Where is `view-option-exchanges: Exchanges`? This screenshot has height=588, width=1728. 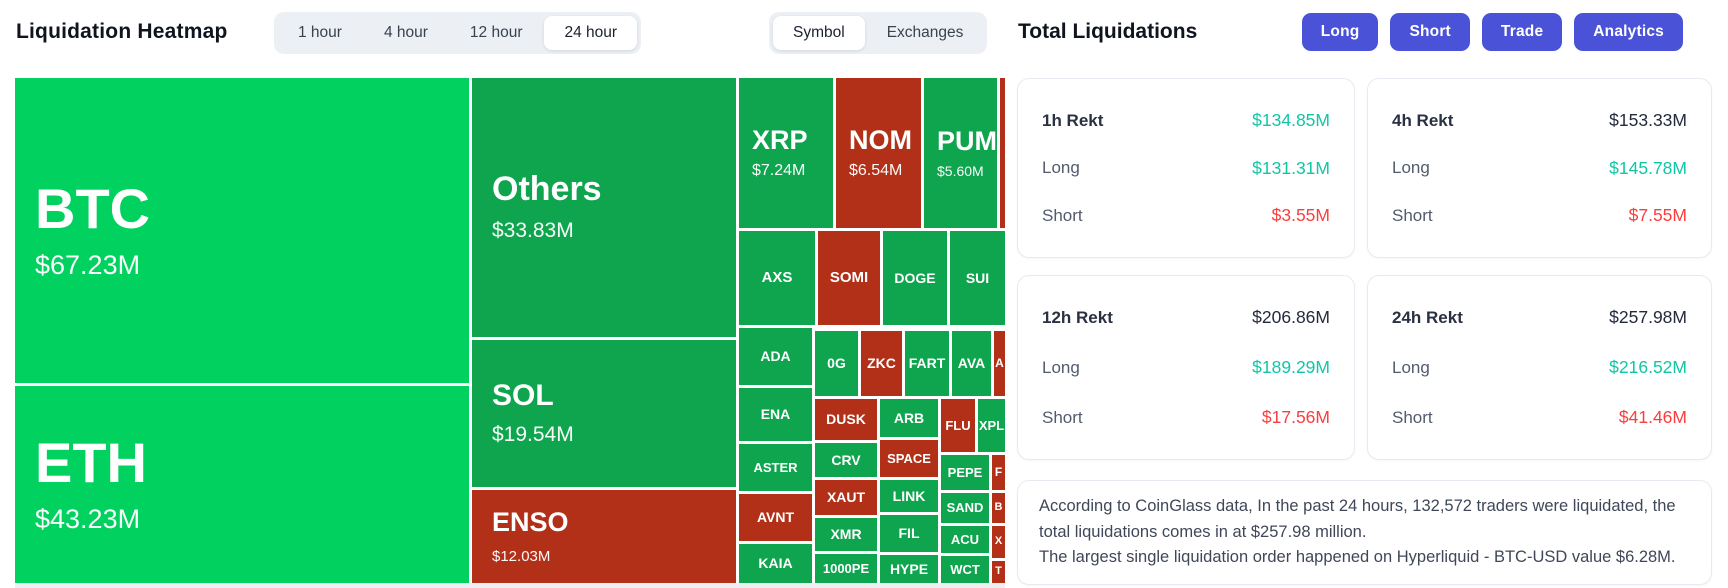
view-option-exchanges: Exchanges is located at coordinates (925, 32).